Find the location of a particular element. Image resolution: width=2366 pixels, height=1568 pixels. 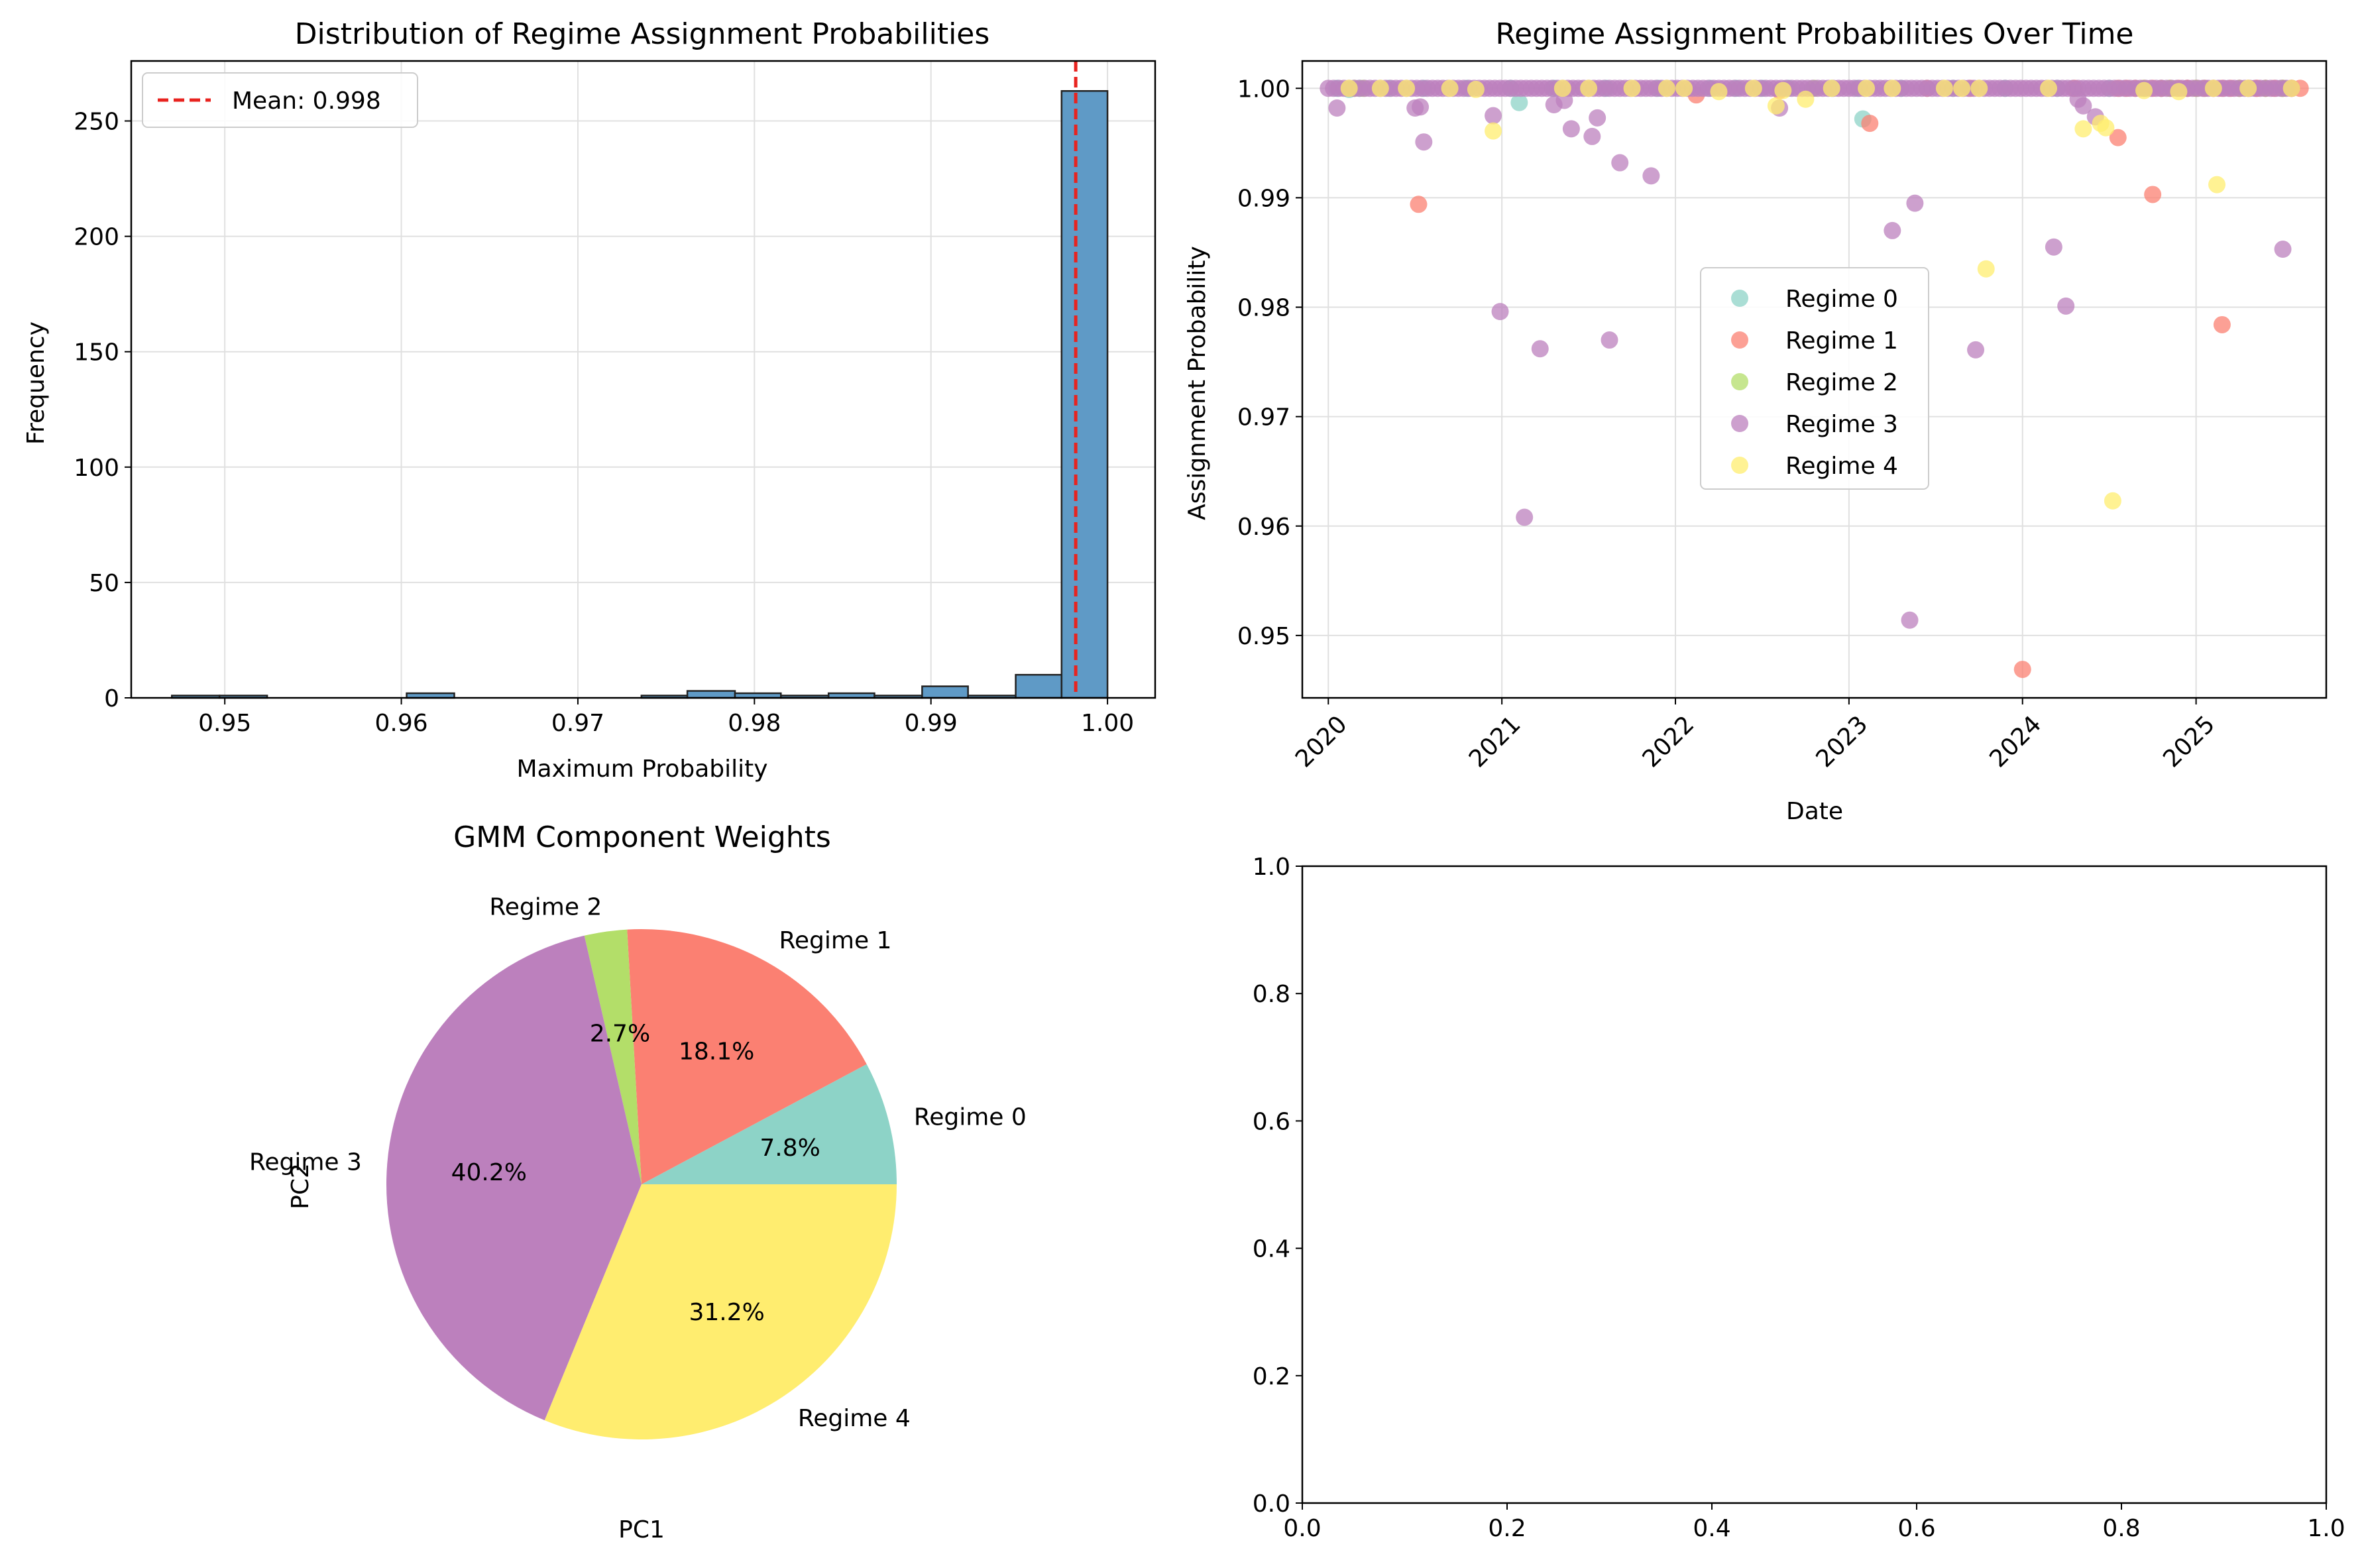

empty-axes-y-tick-label: 0.4 is located at coordinates (1271, 1249).